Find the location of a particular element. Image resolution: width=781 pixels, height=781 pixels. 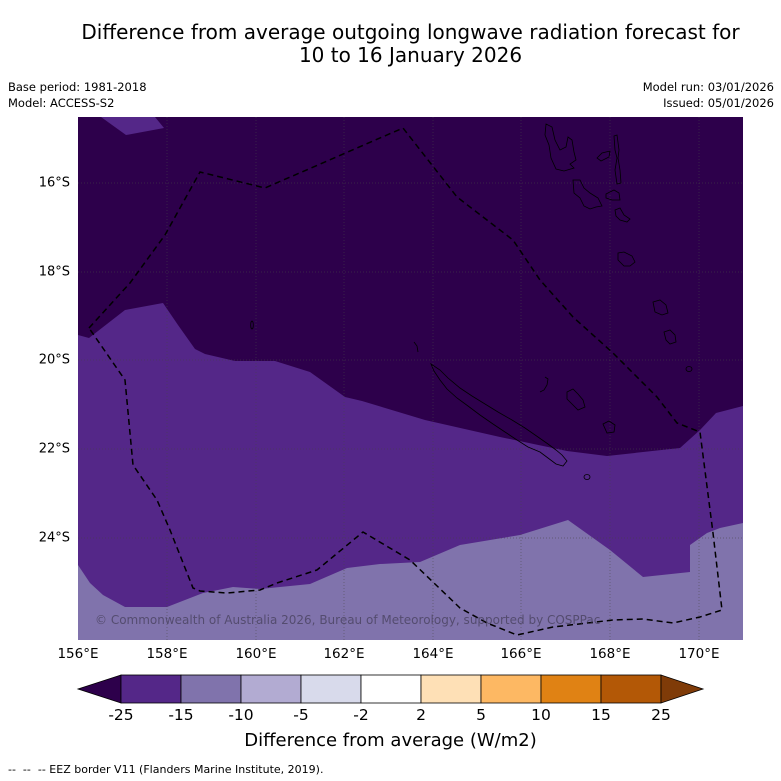

colorbar-tick-label: 2 is located at coordinates (421, 715).